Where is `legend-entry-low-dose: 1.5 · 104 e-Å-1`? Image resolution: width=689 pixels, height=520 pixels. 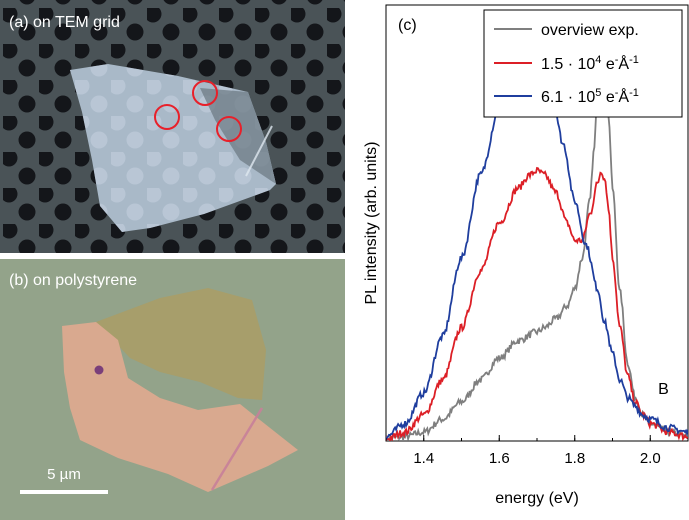 legend-entry-low-dose: 1.5 · 104 e-Å-1 is located at coordinates (590, 63).